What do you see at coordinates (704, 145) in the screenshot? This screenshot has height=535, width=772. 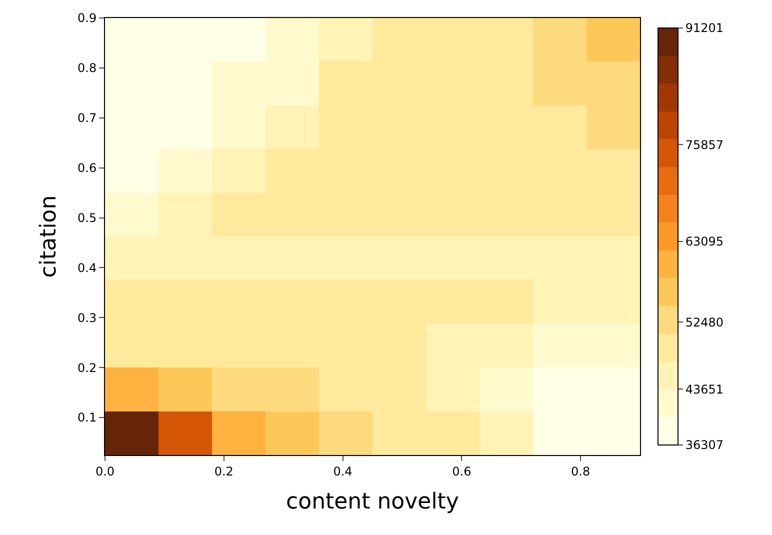 I see `color-bar-label: 75857` at bounding box center [704, 145].